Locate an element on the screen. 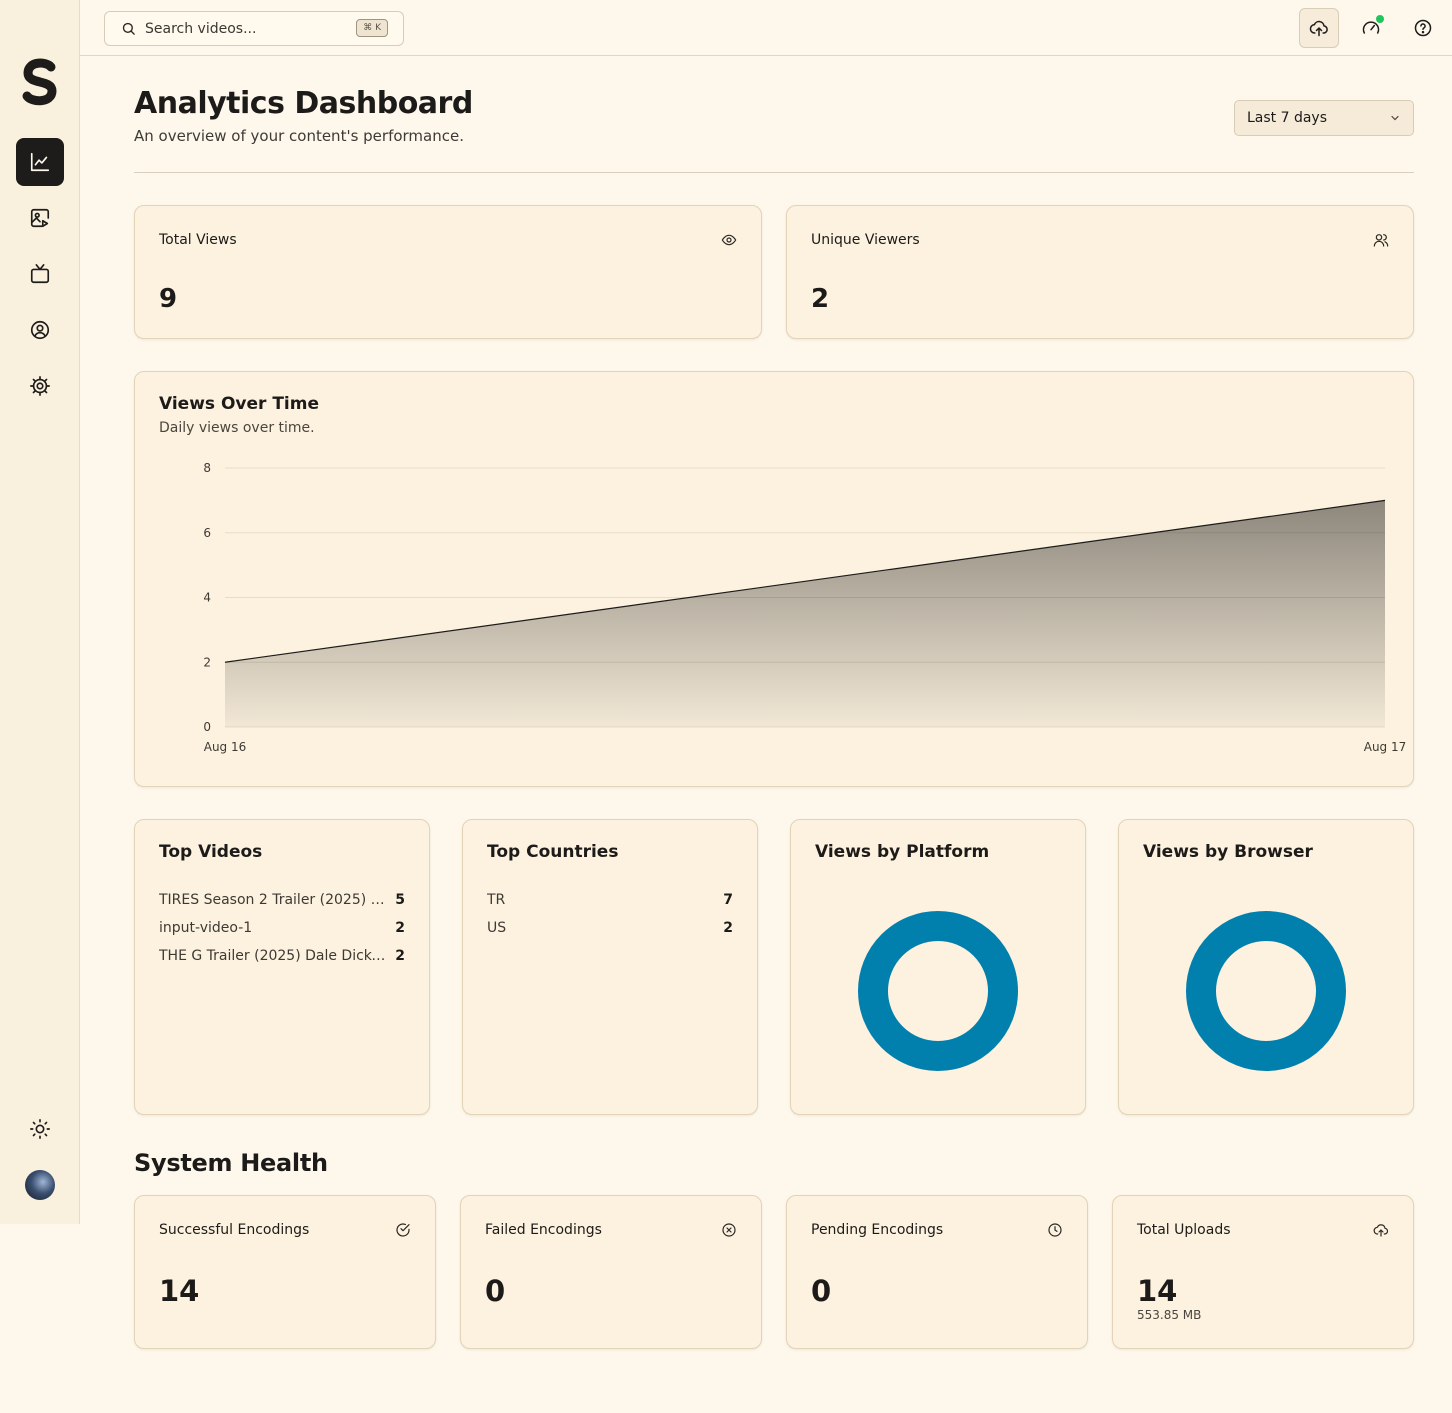  y-tick-label: 4 is located at coordinates (207, 598).